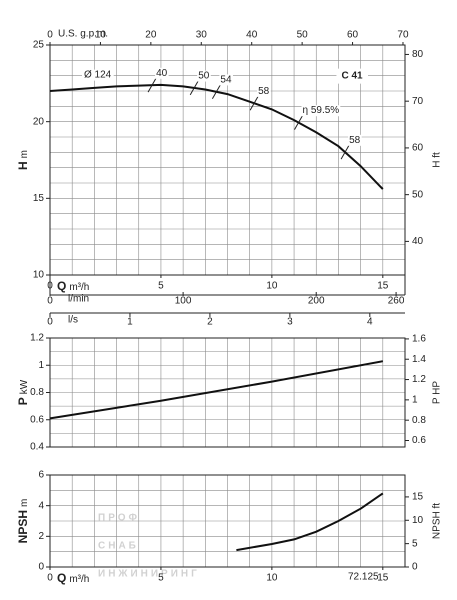 This screenshot has height=600, width=457. What do you see at coordinates (415, 543) in the screenshot?
I see `y2-tick-label: 5` at bounding box center [415, 543].